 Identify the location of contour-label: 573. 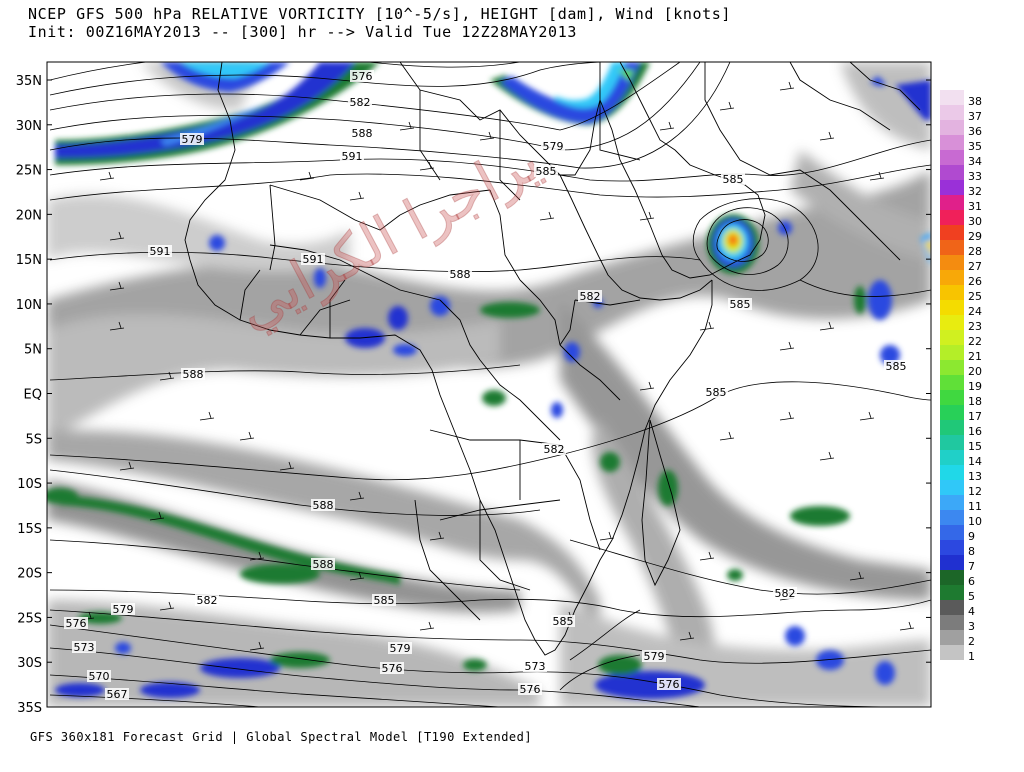
(535, 666).